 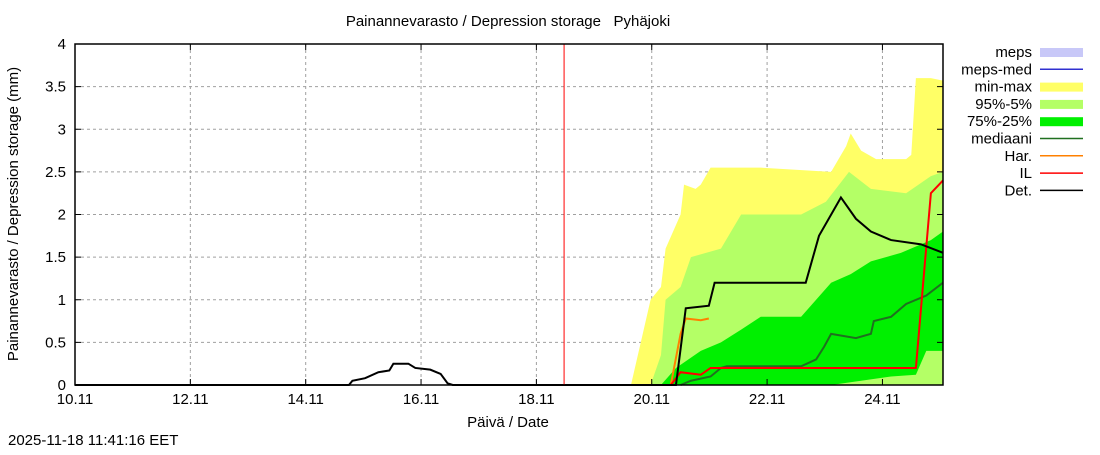 What do you see at coordinates (190, 399) in the screenshot?
I see `x-tick-label: 12.11` at bounding box center [190, 399].